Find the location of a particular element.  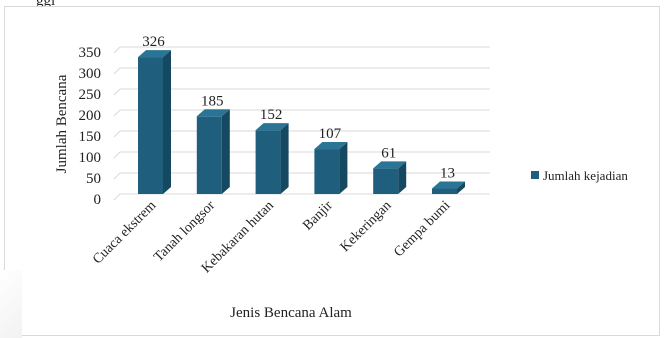

x-axis-title: Jenis Bencana Alam is located at coordinates (291, 313).